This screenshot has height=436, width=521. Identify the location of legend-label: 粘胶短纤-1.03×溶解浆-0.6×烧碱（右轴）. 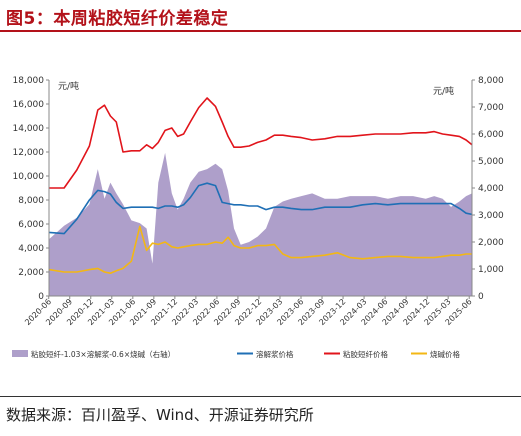
(103, 354).